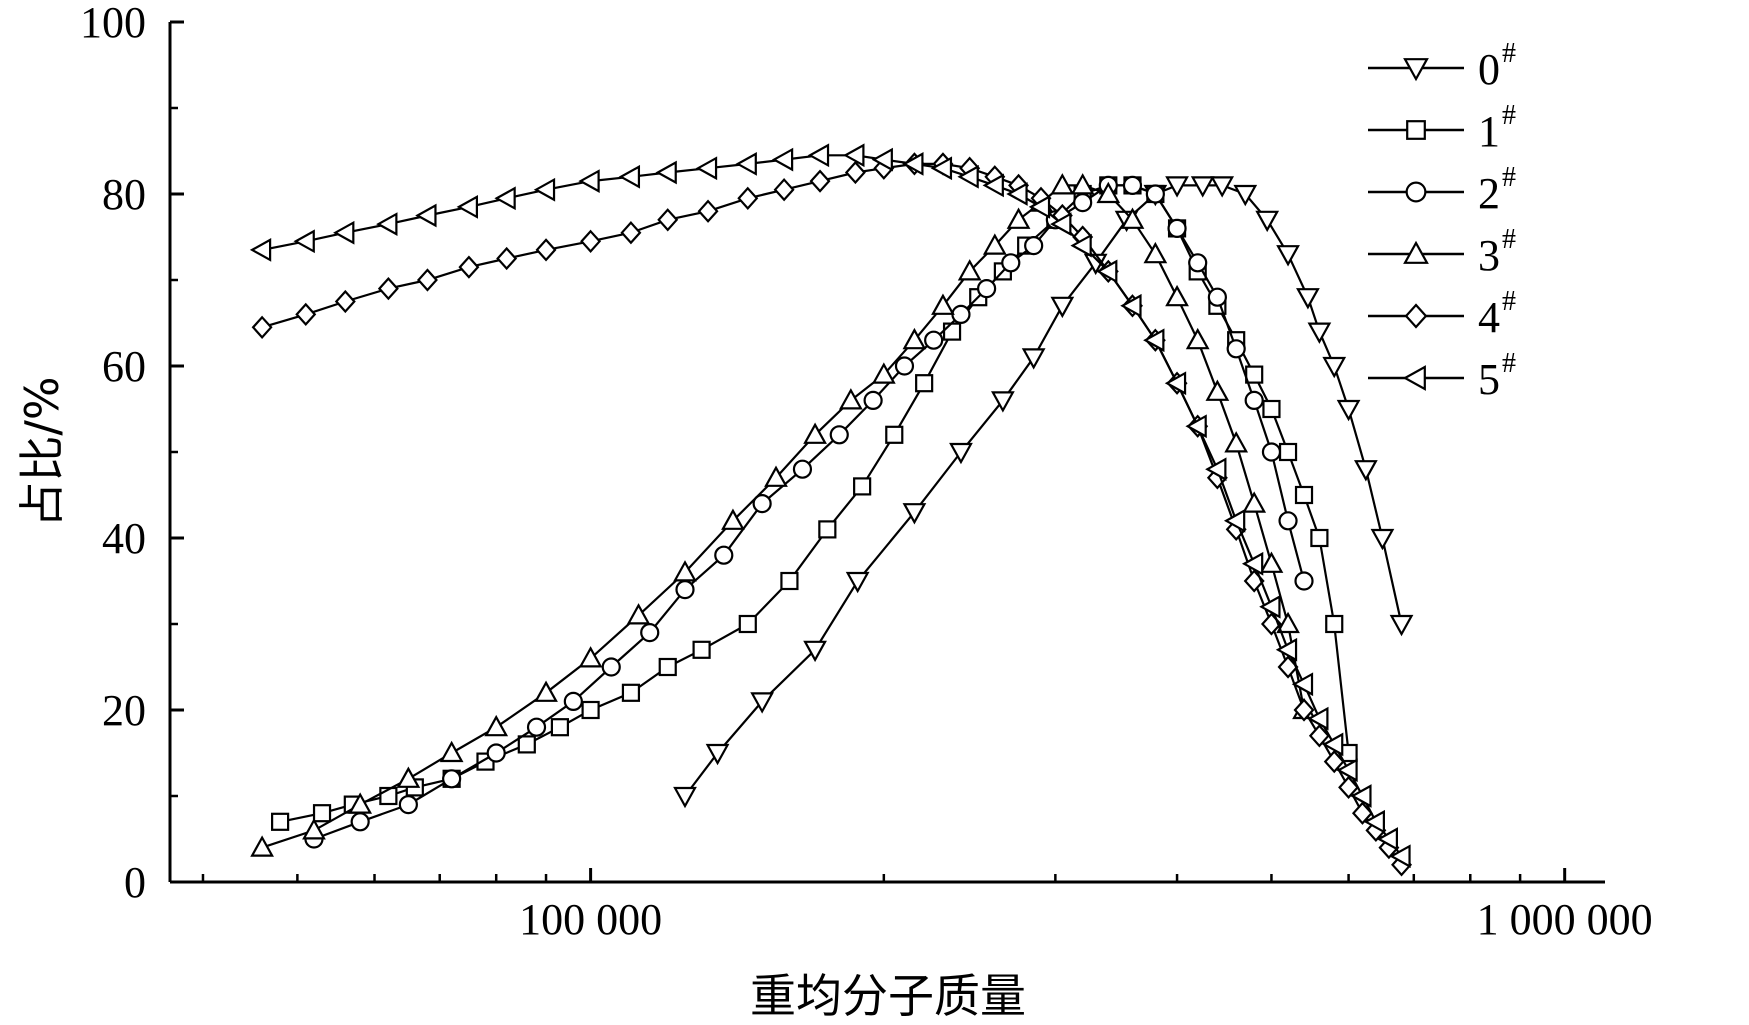 This screenshot has width=1749, height=1025. What do you see at coordinates (1442, 190) in the screenshot?
I see `legend-entry-2: 2 #` at bounding box center [1442, 190].